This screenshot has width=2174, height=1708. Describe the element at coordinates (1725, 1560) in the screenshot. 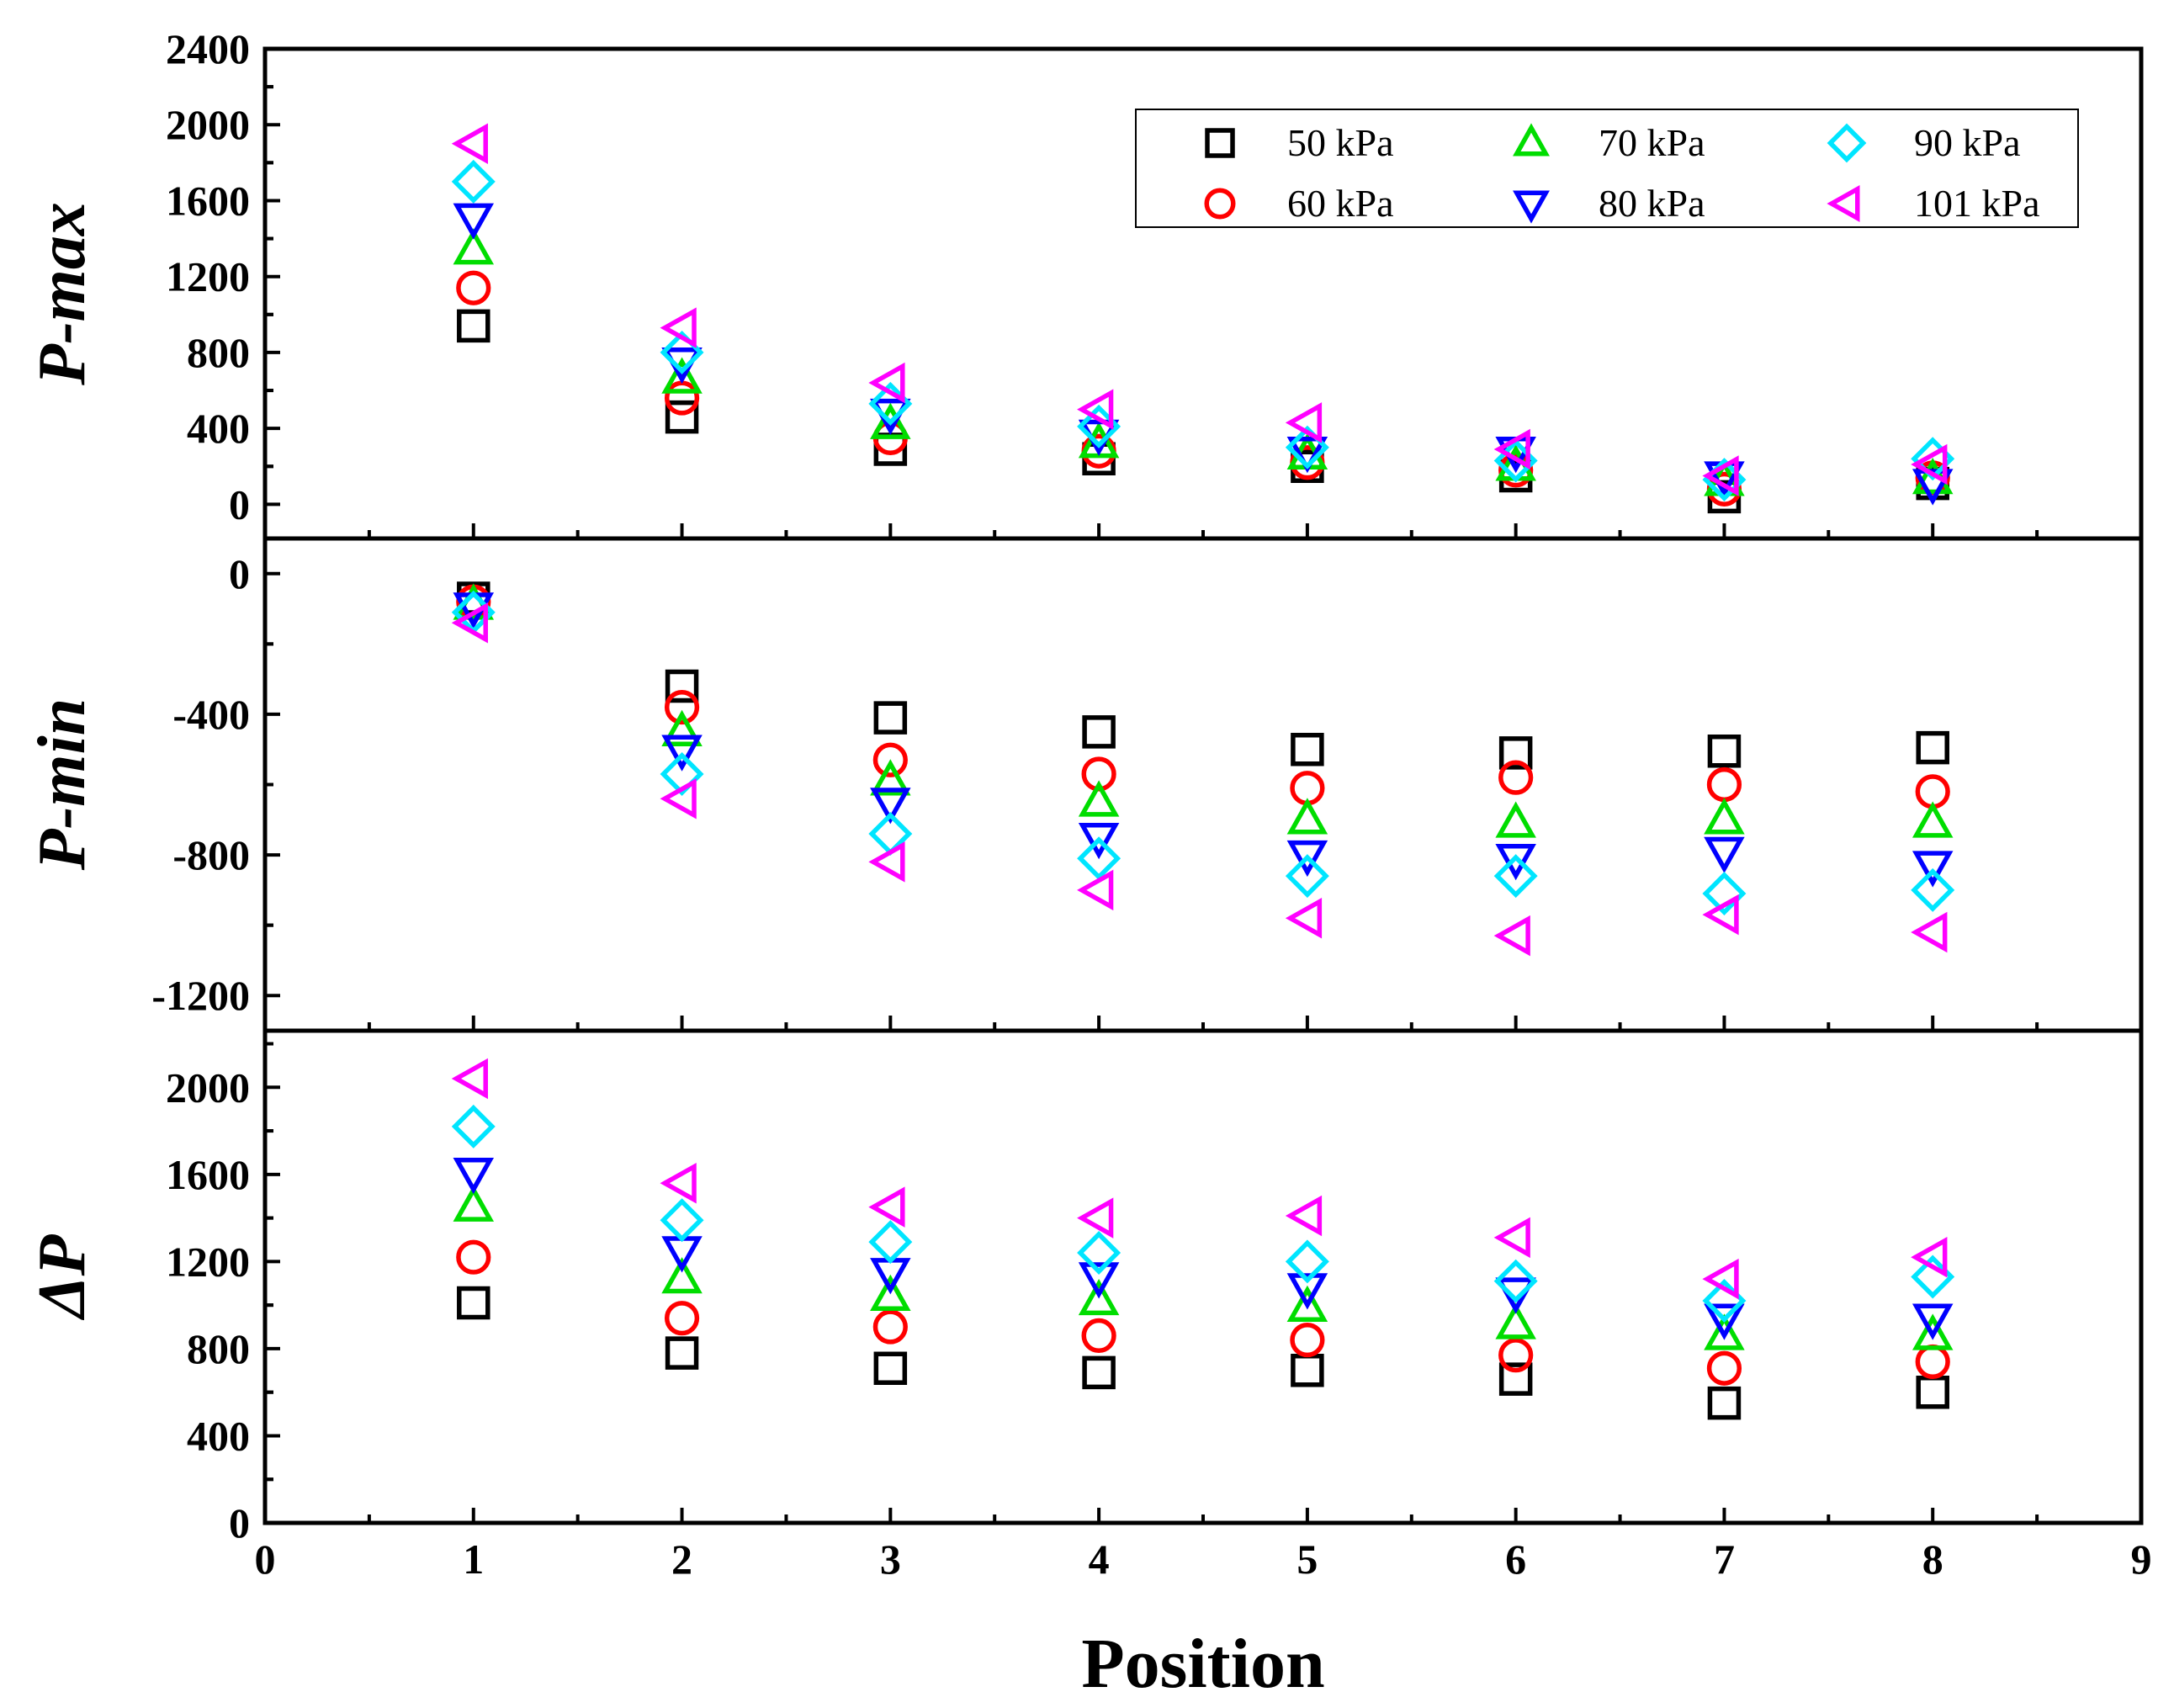

I see `x-tick-label: 7` at that location.